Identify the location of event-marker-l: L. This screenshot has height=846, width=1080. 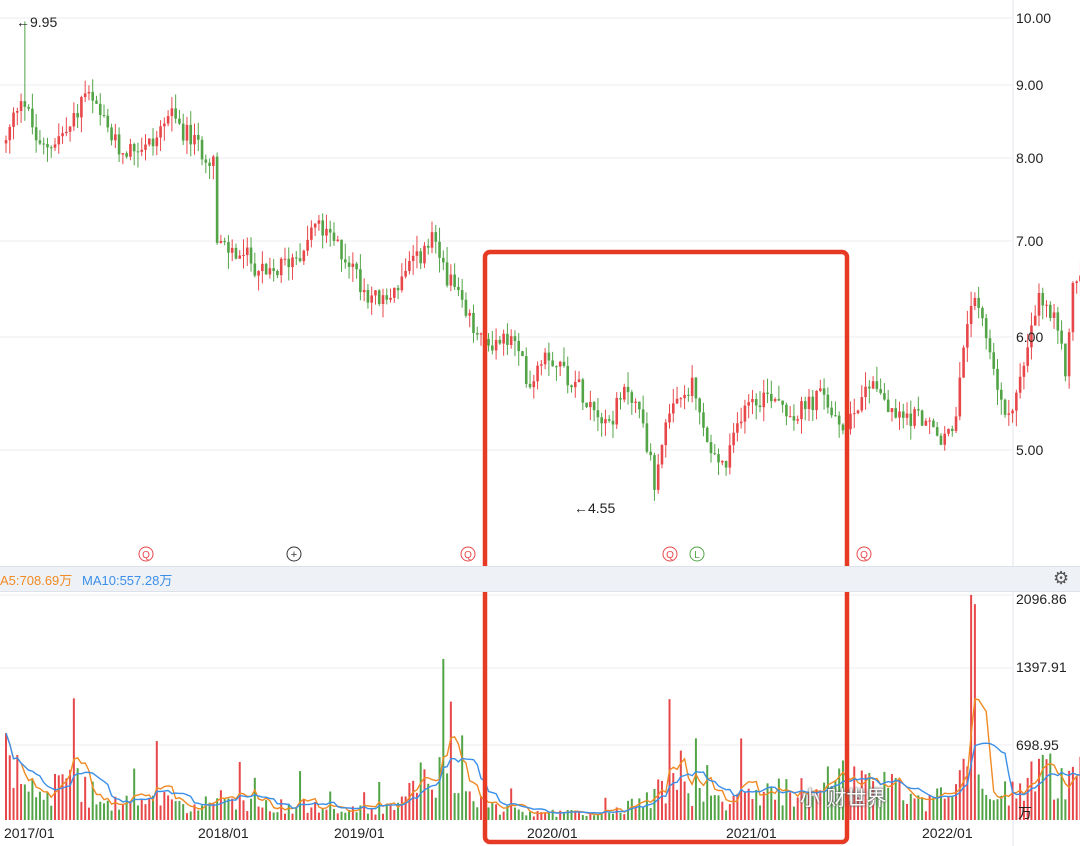
(697, 554).